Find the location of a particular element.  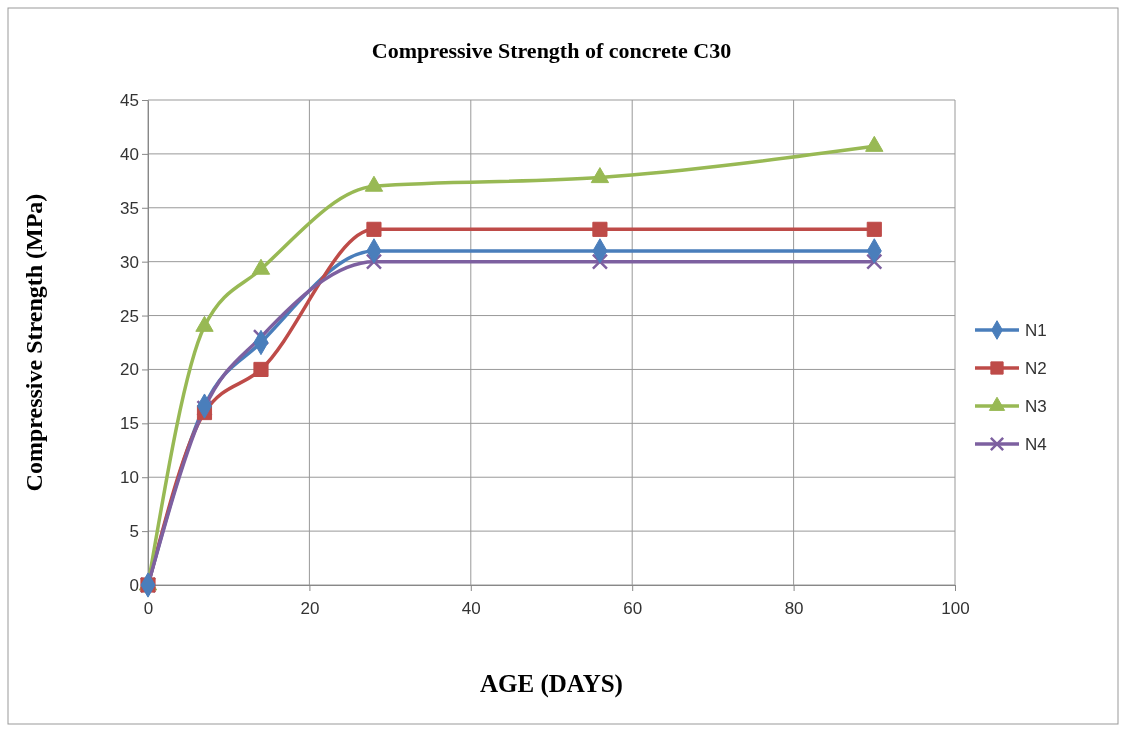

x-axis-title: AGE (DAYS) is located at coordinates (551, 684).